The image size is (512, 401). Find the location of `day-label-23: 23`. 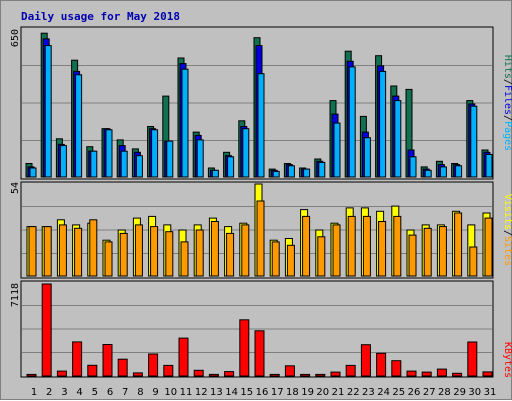

day-label-23: 23 is located at coordinates (368, 392).